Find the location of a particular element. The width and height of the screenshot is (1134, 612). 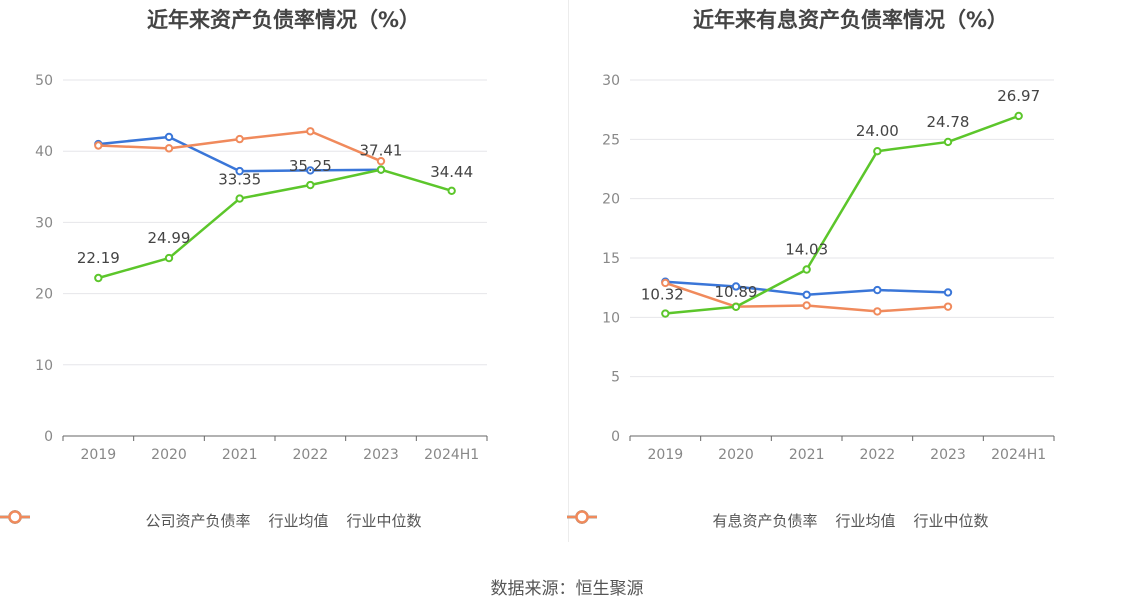

data-label: 34.44 is located at coordinates (451, 172).